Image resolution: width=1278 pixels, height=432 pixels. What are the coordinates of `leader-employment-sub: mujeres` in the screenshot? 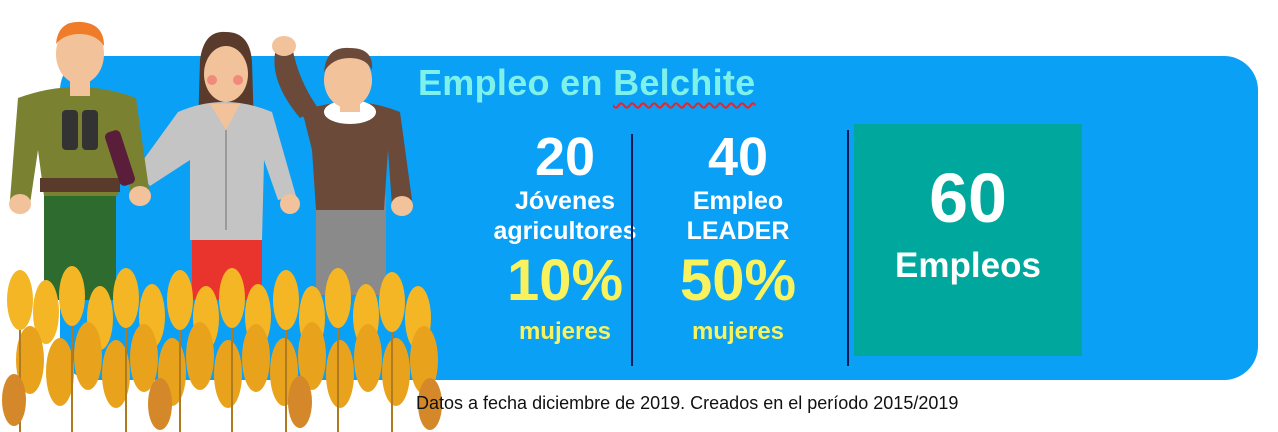 It's located at (738, 331).